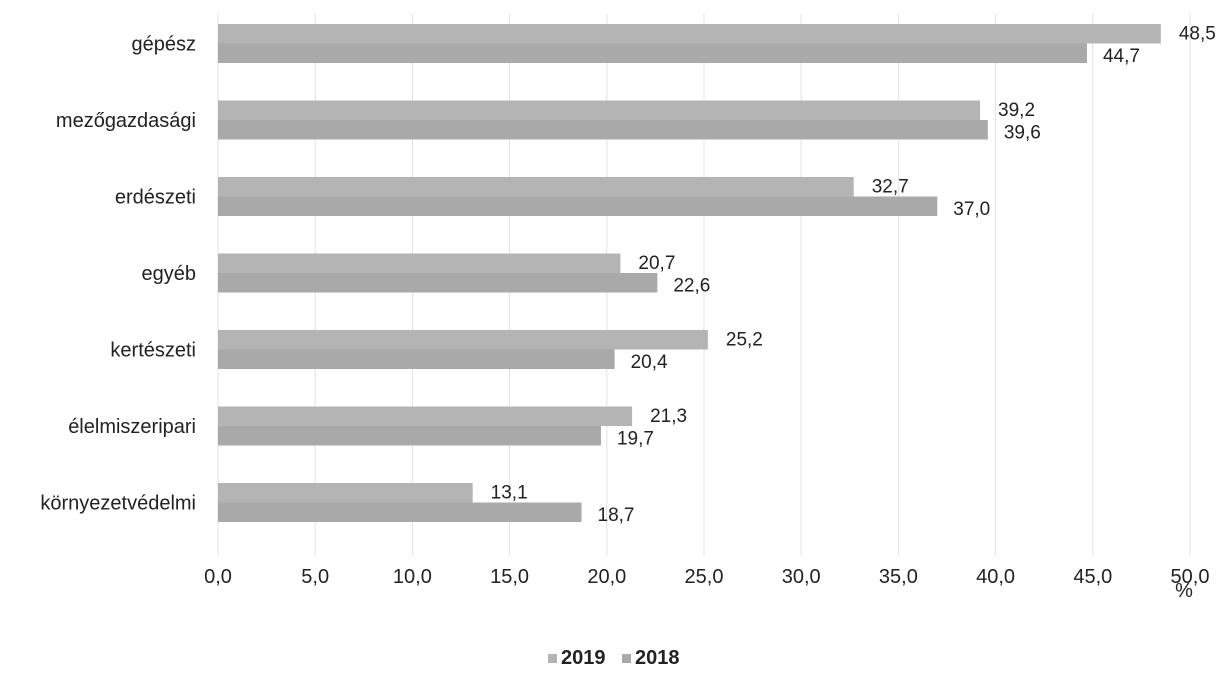  Describe the element at coordinates (801, 577) in the screenshot. I see `x-tick-label: 30,0` at that location.